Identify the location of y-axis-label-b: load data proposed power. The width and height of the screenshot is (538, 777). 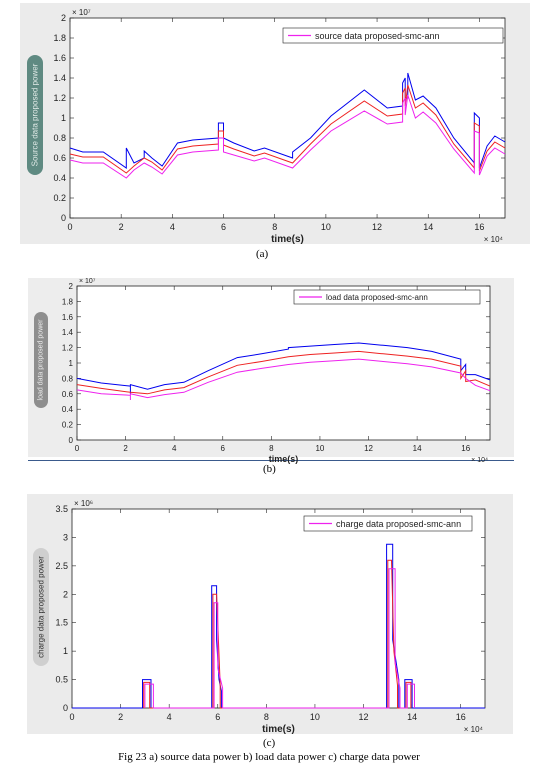
(41, 360).